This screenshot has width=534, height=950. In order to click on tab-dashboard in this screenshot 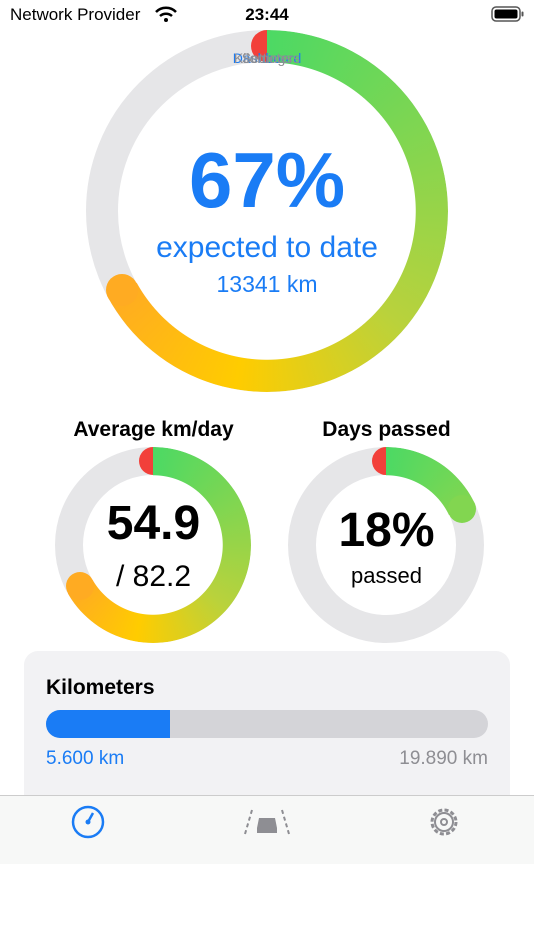, I will do `click(88, 830)`.